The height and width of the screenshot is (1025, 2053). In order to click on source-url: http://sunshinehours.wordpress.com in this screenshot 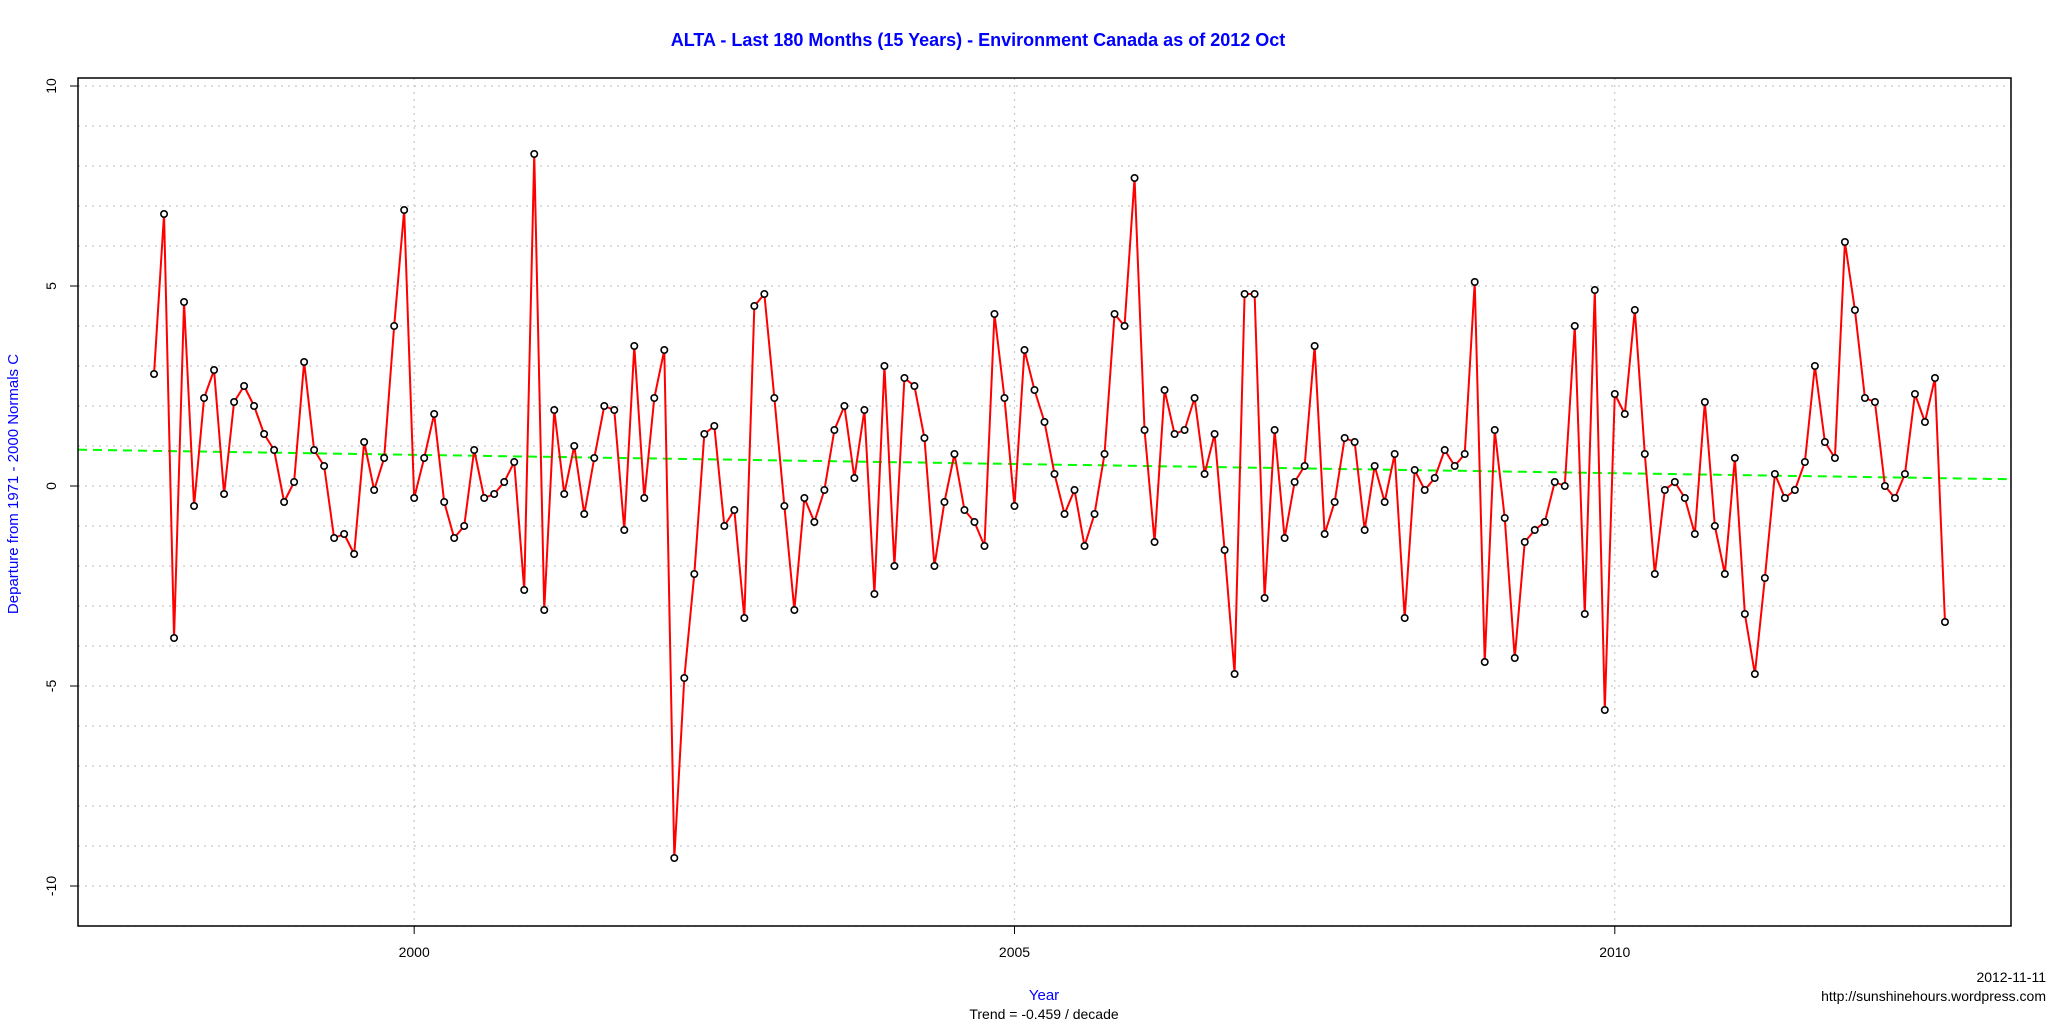, I will do `click(1933, 996)`.